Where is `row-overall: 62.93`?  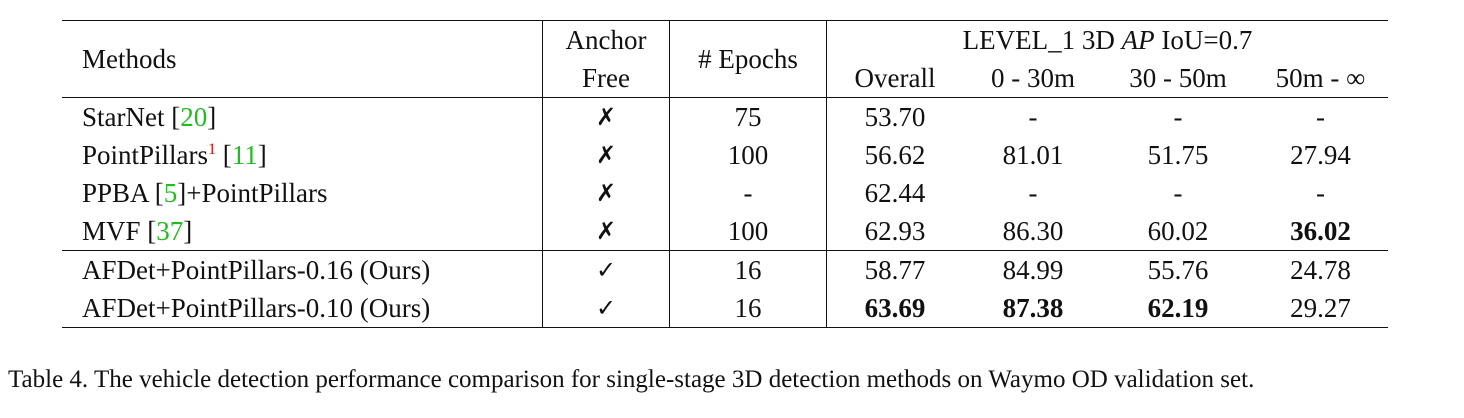
row-overall: 62.93 is located at coordinates (895, 231).